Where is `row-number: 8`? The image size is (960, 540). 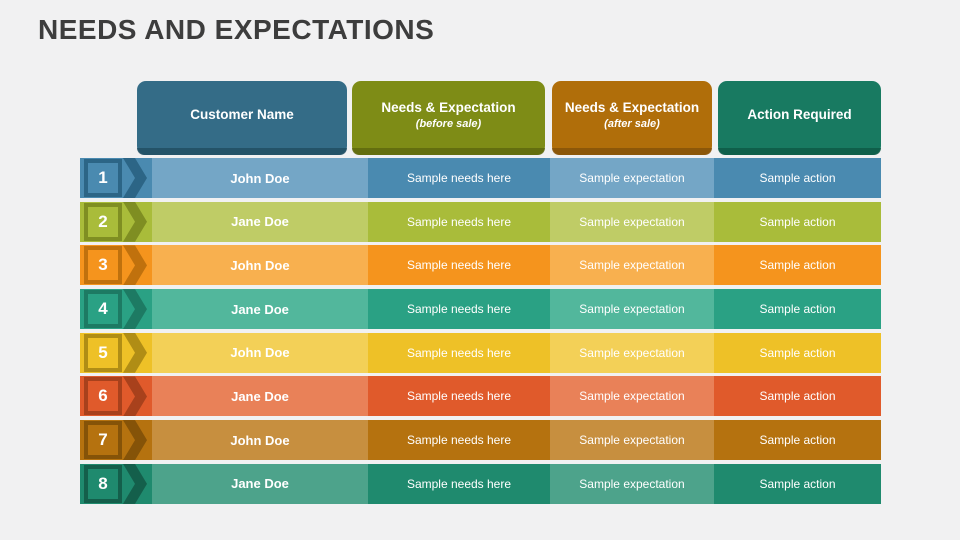
row-number: 8 is located at coordinates (103, 483).